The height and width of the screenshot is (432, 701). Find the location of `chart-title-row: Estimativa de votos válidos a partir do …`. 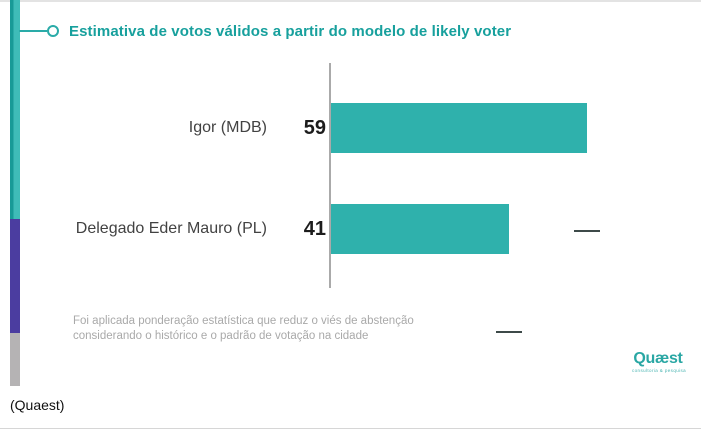

chart-title-row: Estimativa de votos válidos a partir do … is located at coordinates (265, 31).